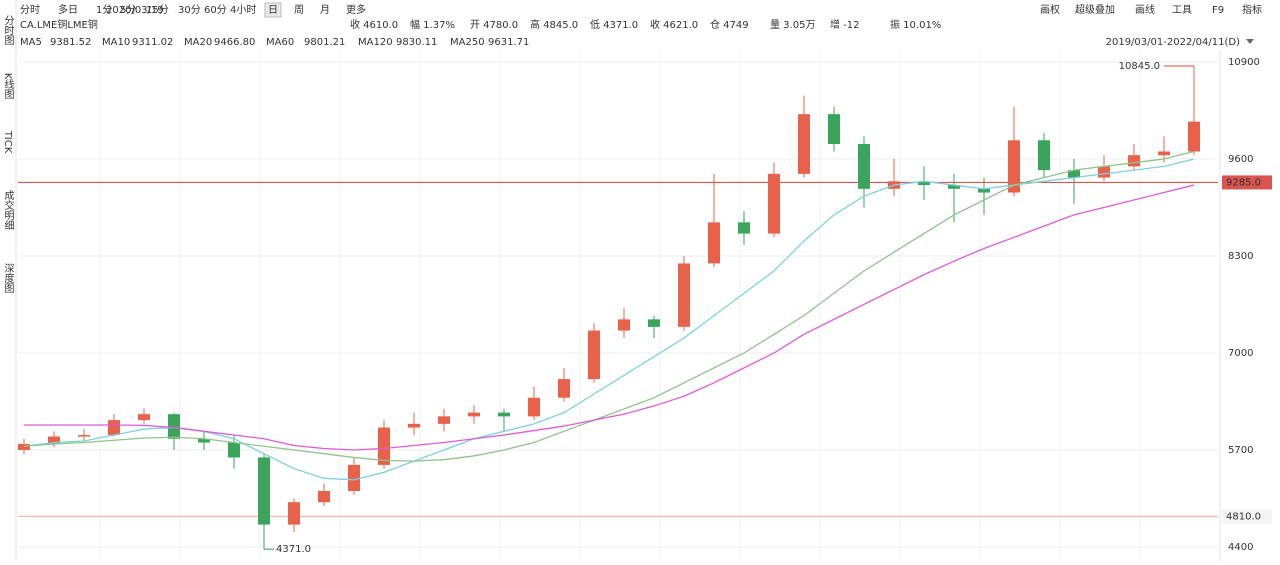  I want to click on period-tab: 周, so click(299, 10).